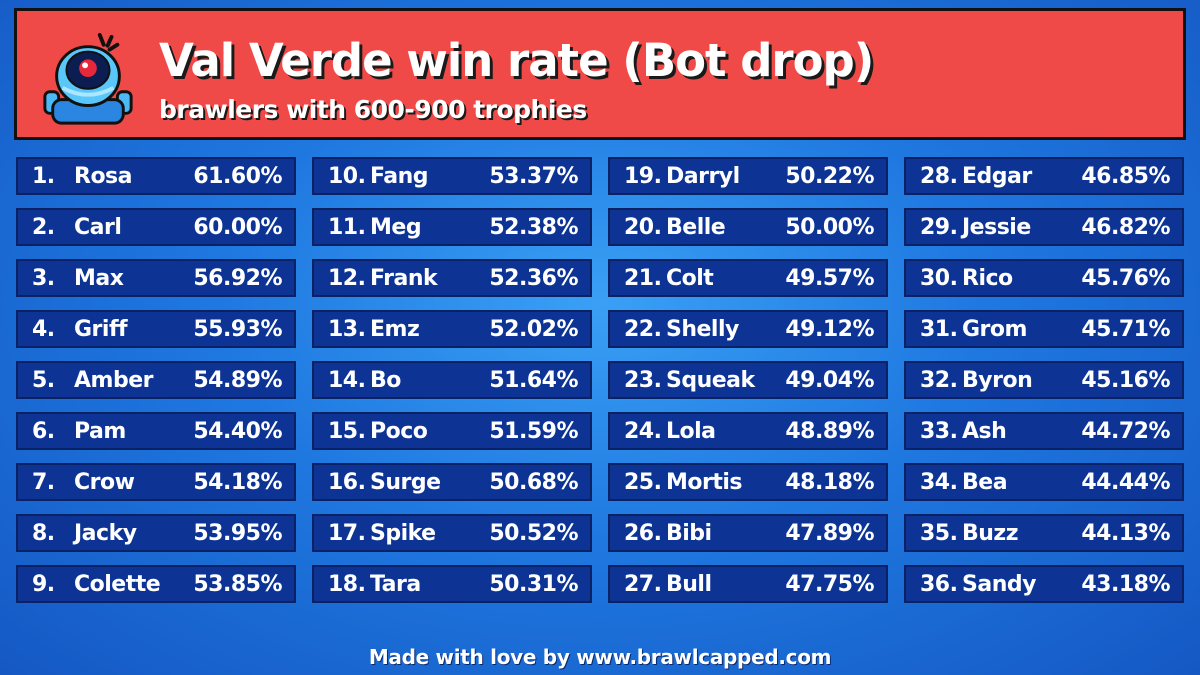  Describe the element at coordinates (704, 482) in the screenshot. I see `brawler-name: Mortis` at that location.